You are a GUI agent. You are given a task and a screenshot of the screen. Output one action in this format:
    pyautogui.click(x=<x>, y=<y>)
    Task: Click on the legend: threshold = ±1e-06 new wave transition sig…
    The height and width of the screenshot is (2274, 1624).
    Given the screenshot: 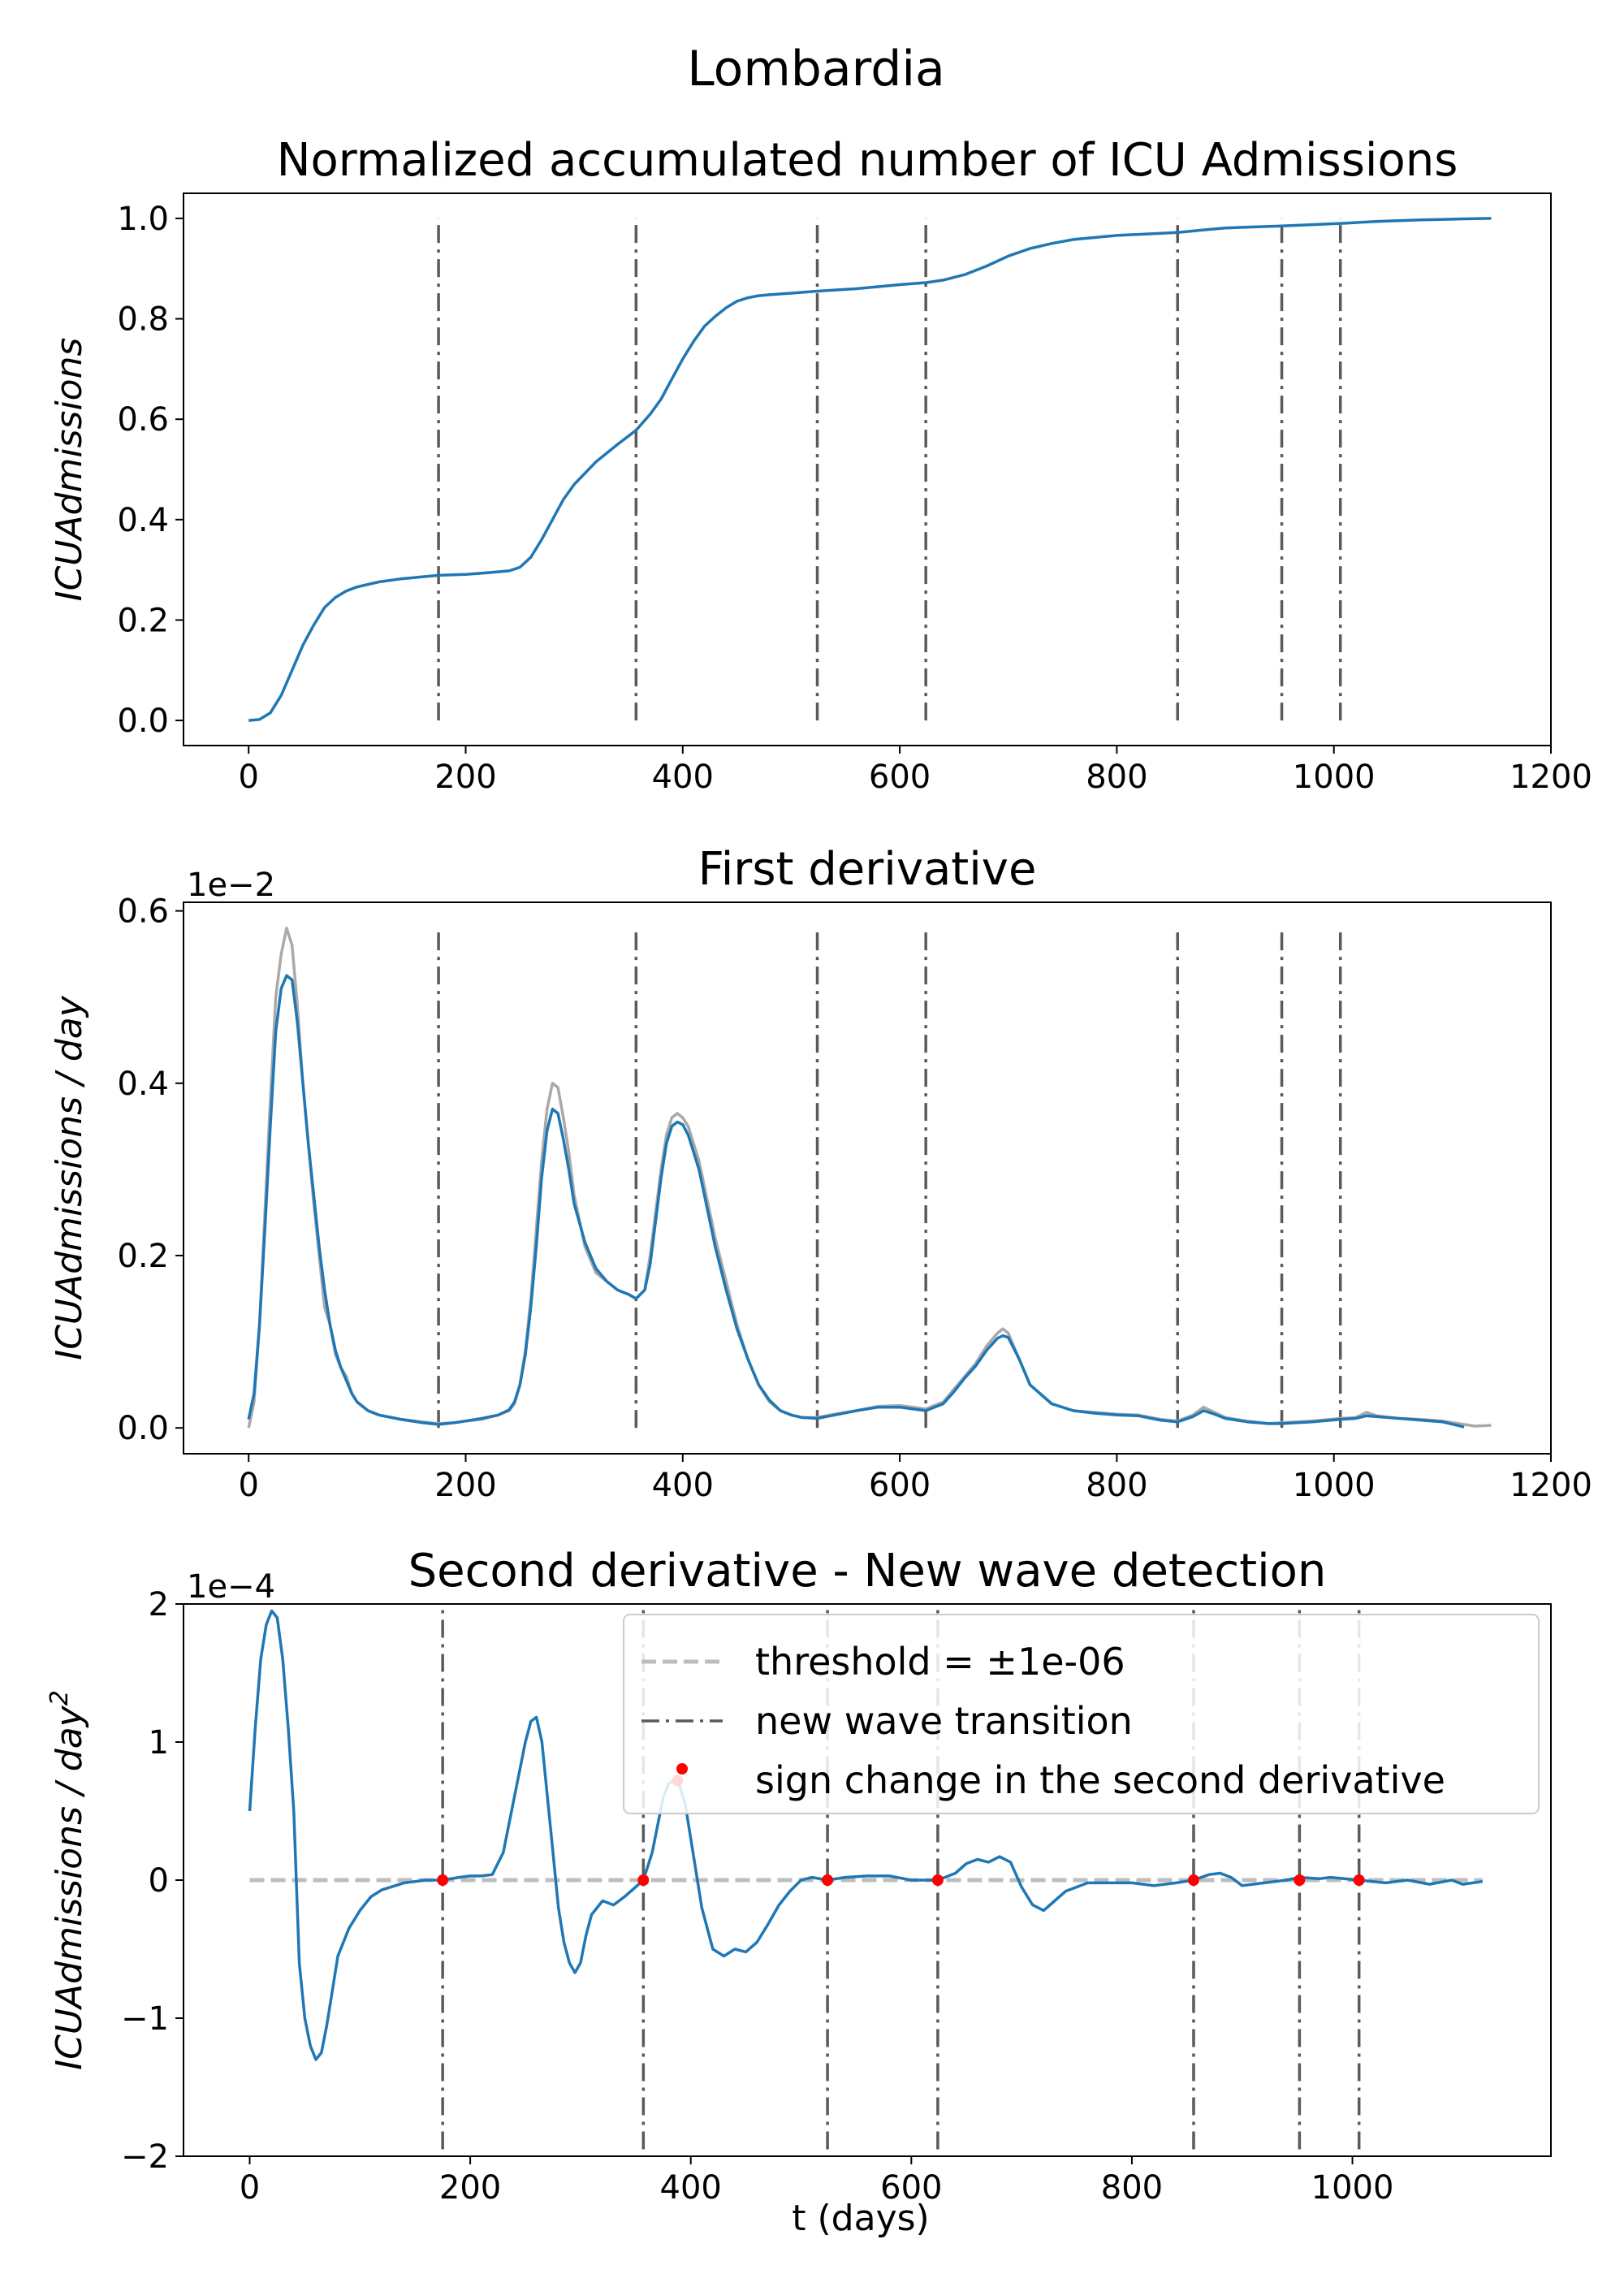 What is the action you would take?
    pyautogui.click(x=1081, y=1714)
    